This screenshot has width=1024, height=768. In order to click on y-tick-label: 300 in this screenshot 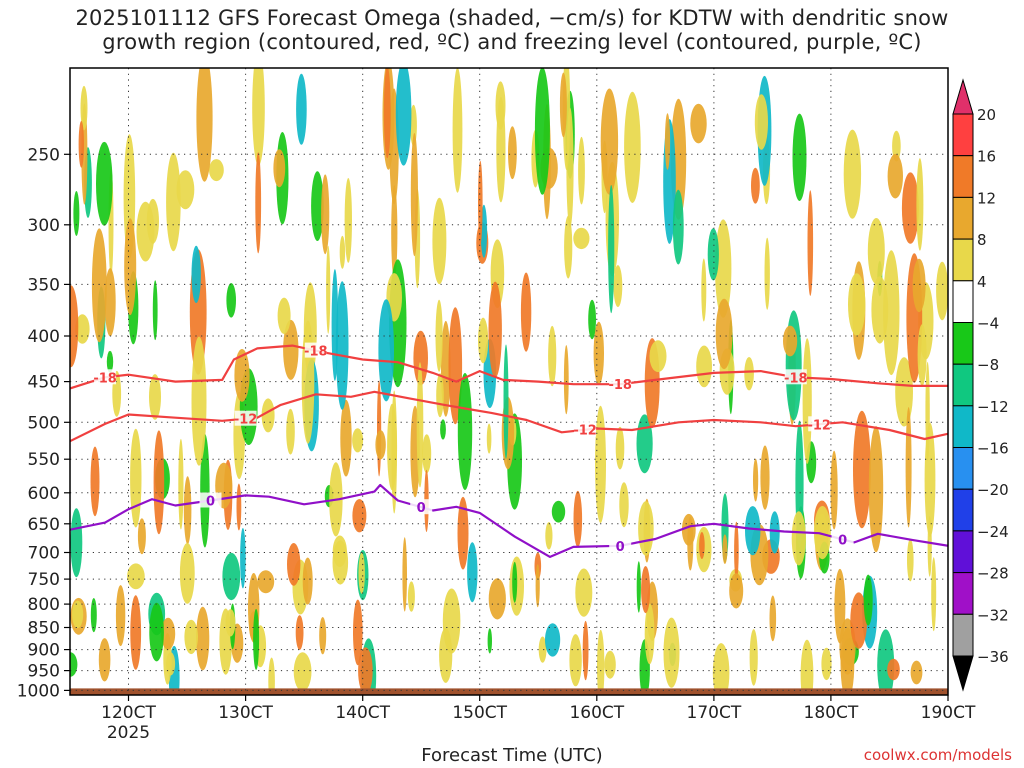, I will do `click(44, 226)`.